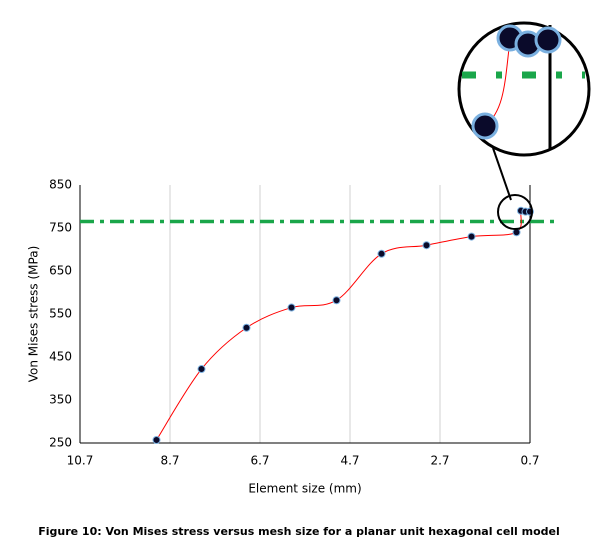 The height and width of the screenshot is (547, 602). Describe the element at coordinates (169, 461) in the screenshot. I see `x-tick-label: 8.7` at that location.